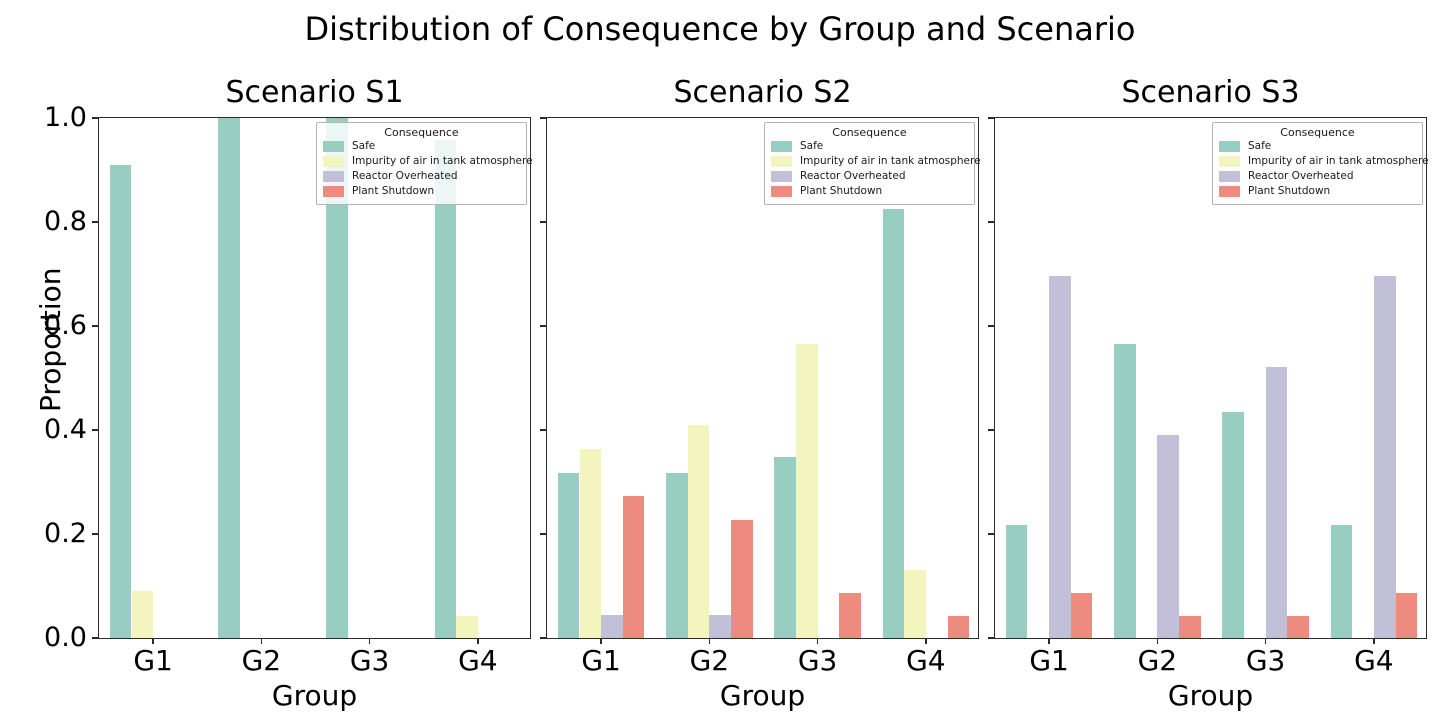 The width and height of the screenshot is (1440, 720). I want to click on bar-scenario-s1-g2-safe, so click(229, 378).